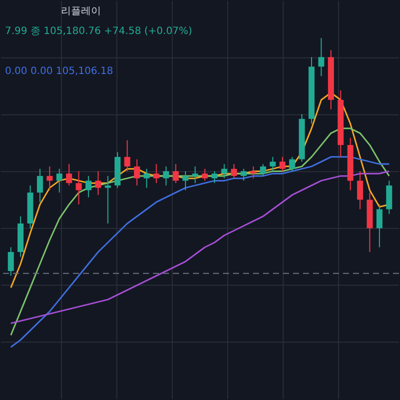 Image resolution: width=400 pixels, height=400 pixels. What do you see at coordinates (59, 71) in the screenshot?
I see `annotation: 0.00 0.00 105,106.18` at bounding box center [59, 71].